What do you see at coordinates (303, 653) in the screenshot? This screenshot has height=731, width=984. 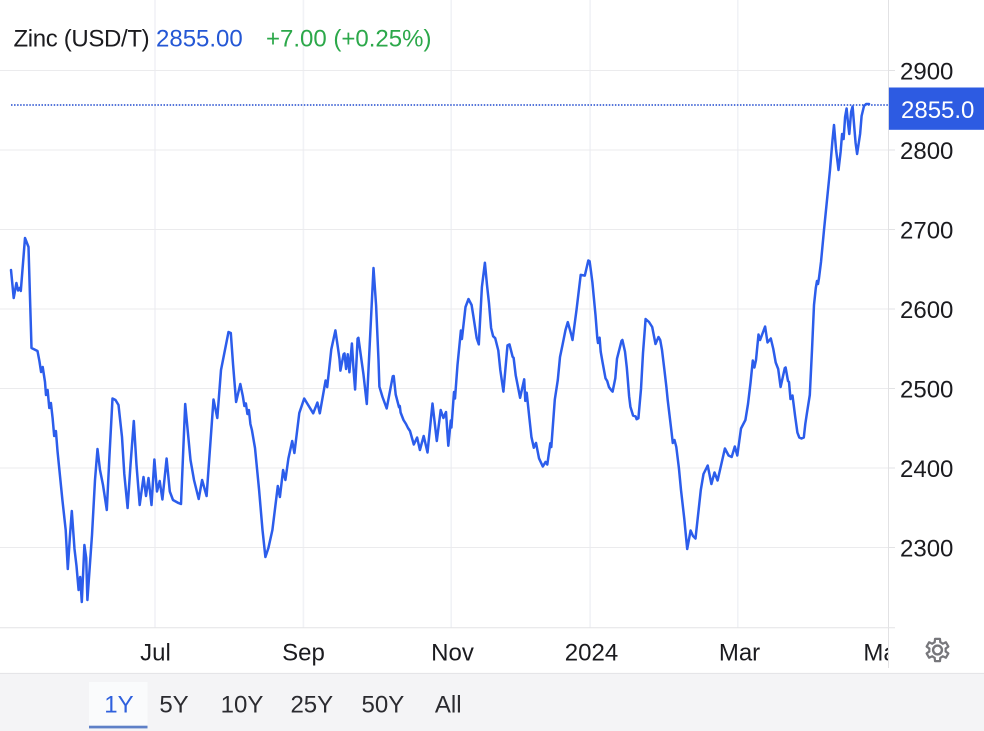 I see `svg-text: Sep` at bounding box center [303, 653].